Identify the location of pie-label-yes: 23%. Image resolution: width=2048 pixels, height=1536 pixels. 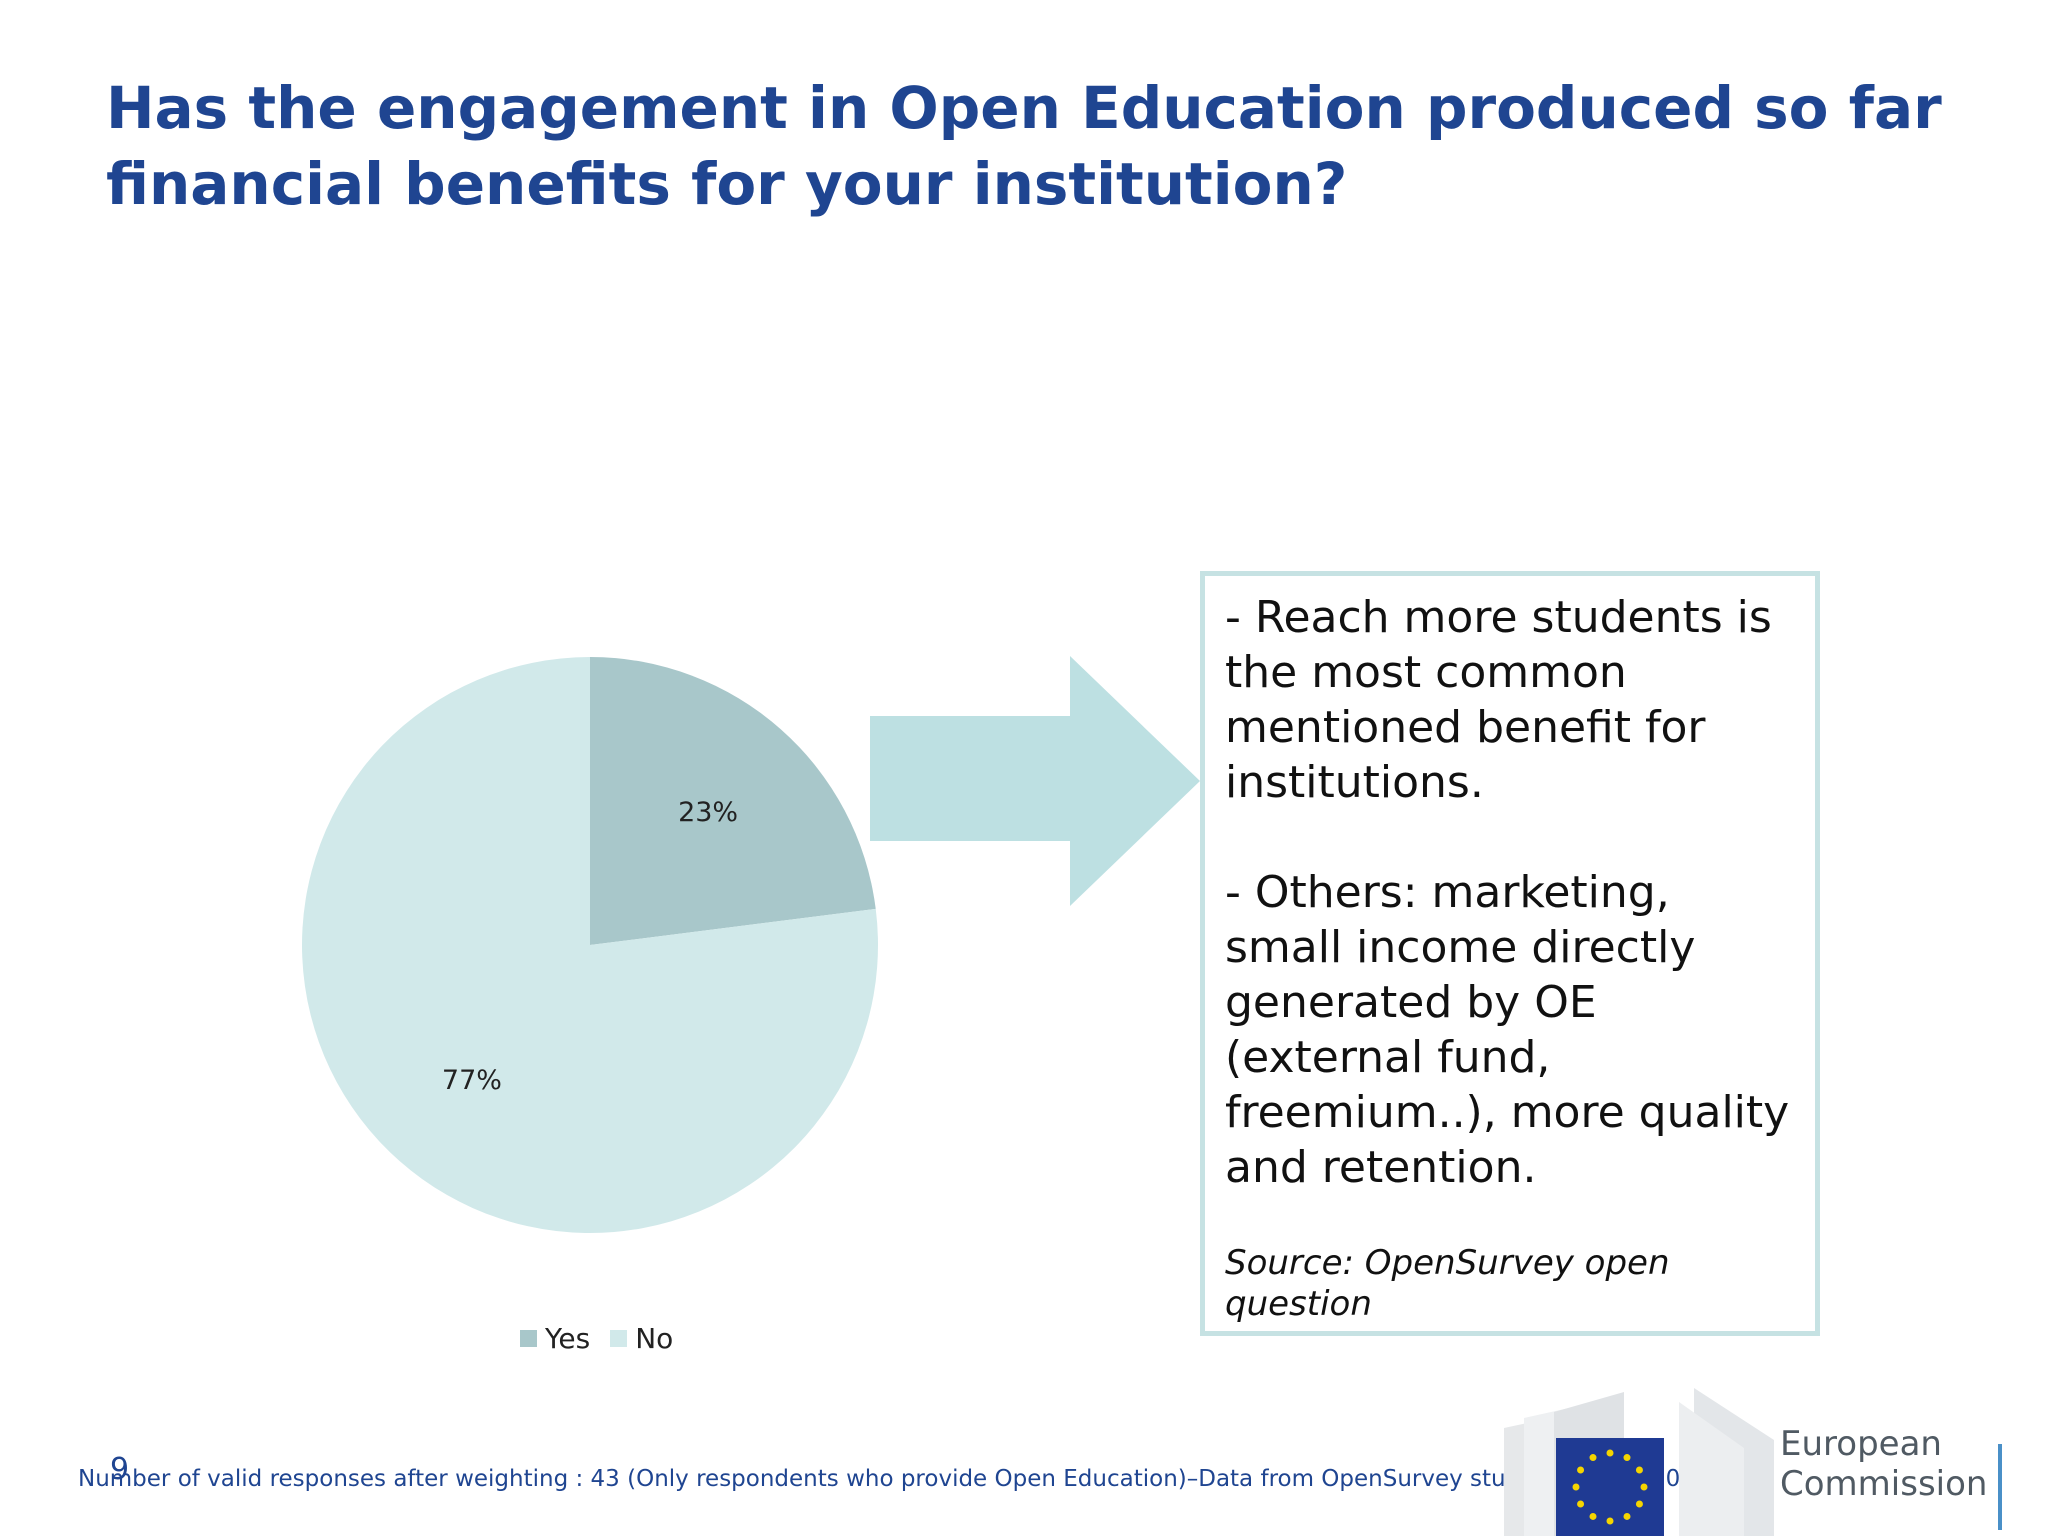
(708, 812).